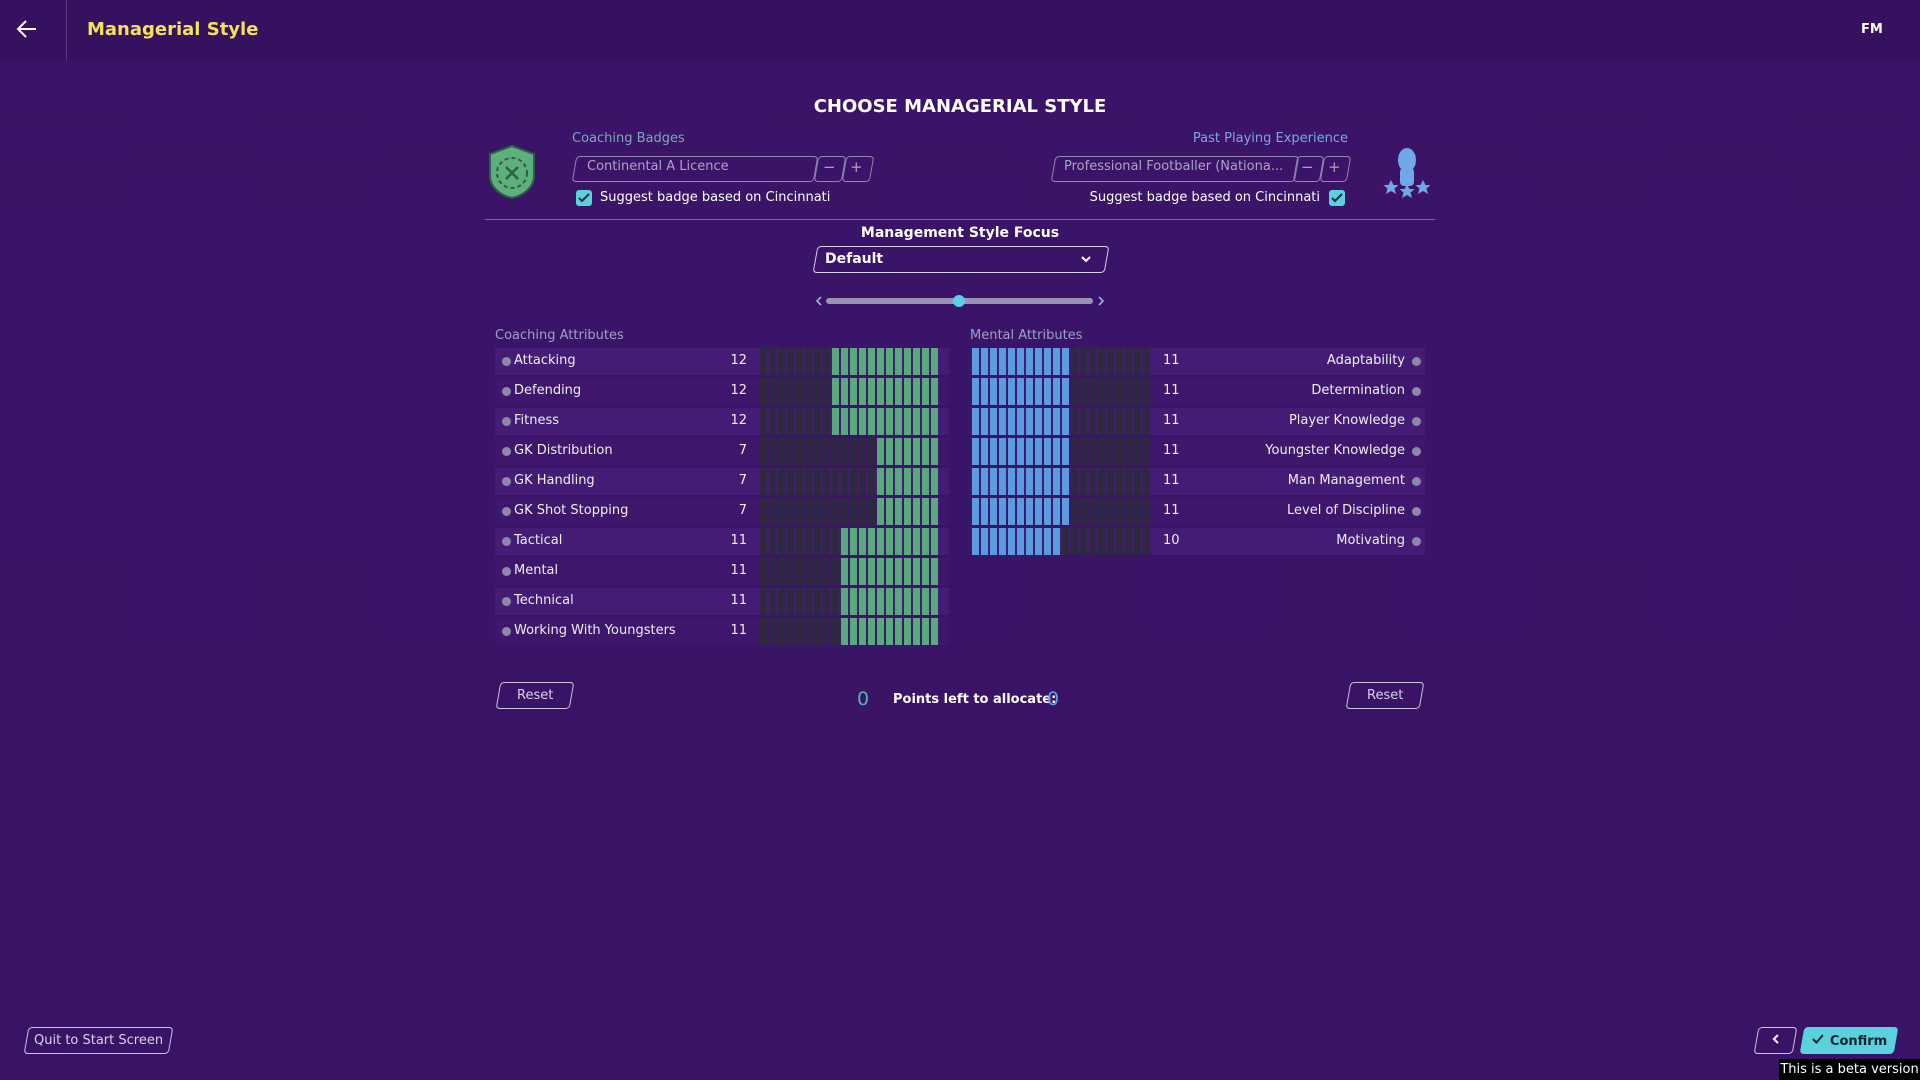 This screenshot has width=1920, height=1080. I want to click on confirm-button: Confirm, so click(1849, 1040).